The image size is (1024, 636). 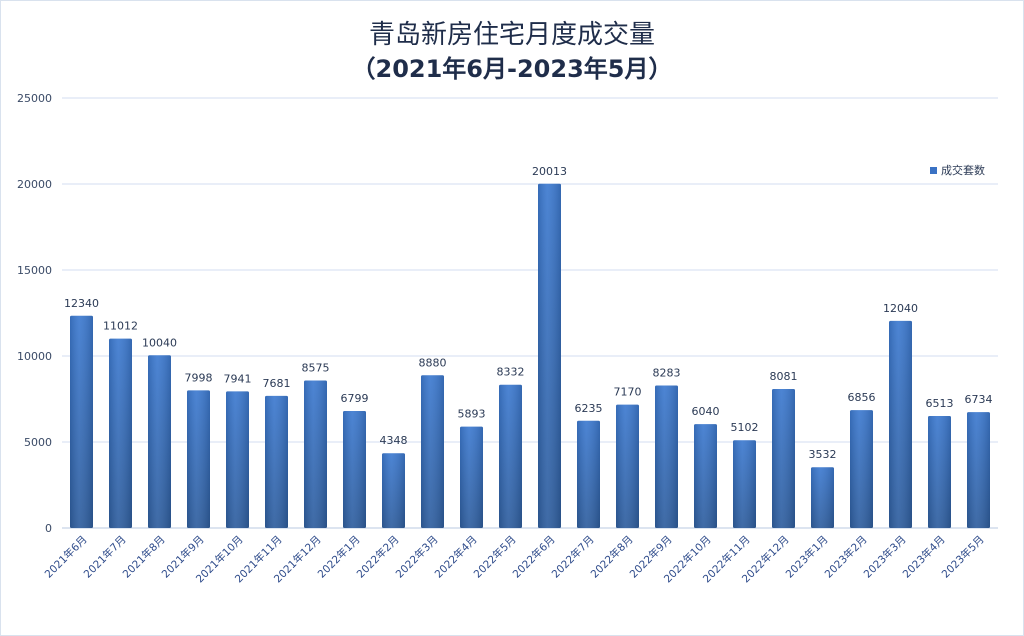 What do you see at coordinates (511, 35) in the screenshot?
I see `title-text: 青岛新房住宅月度成交量` at bounding box center [511, 35].